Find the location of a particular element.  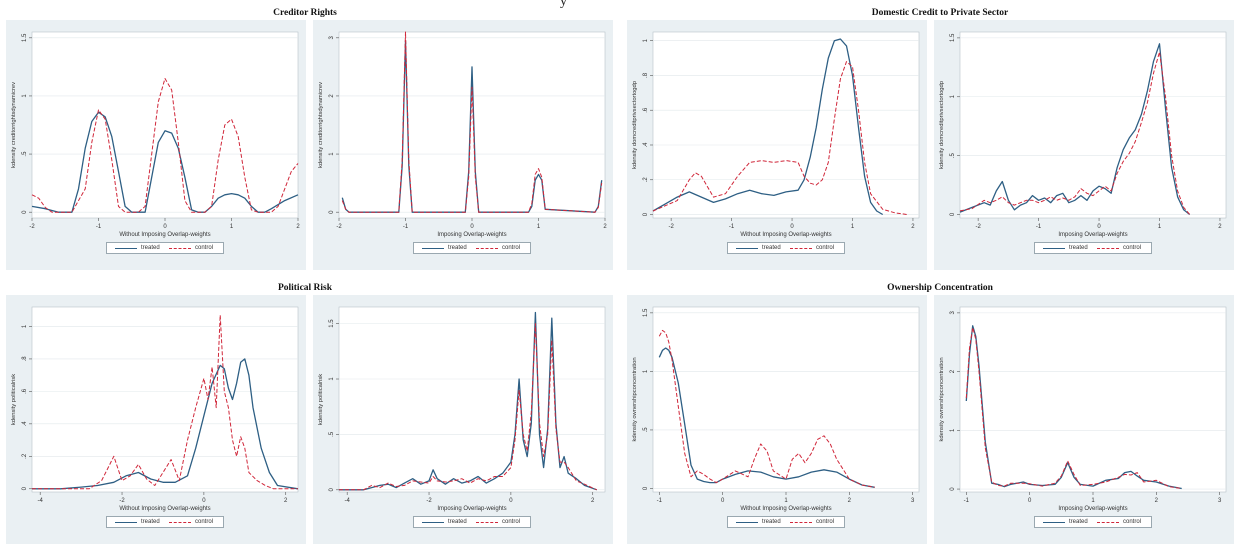

x-axis-label: Without Imposing Overlap-weights is located at coordinates (785, 509).